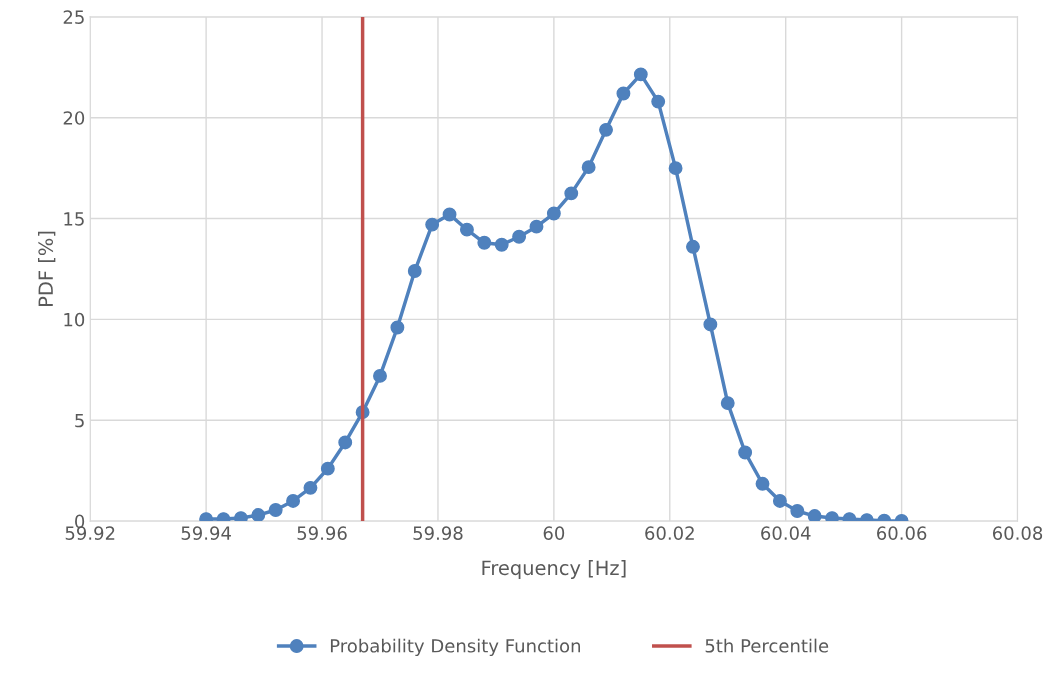 The height and width of the screenshot is (675, 1049). I want to click on x-tick-label: 59.96, so click(322, 533).